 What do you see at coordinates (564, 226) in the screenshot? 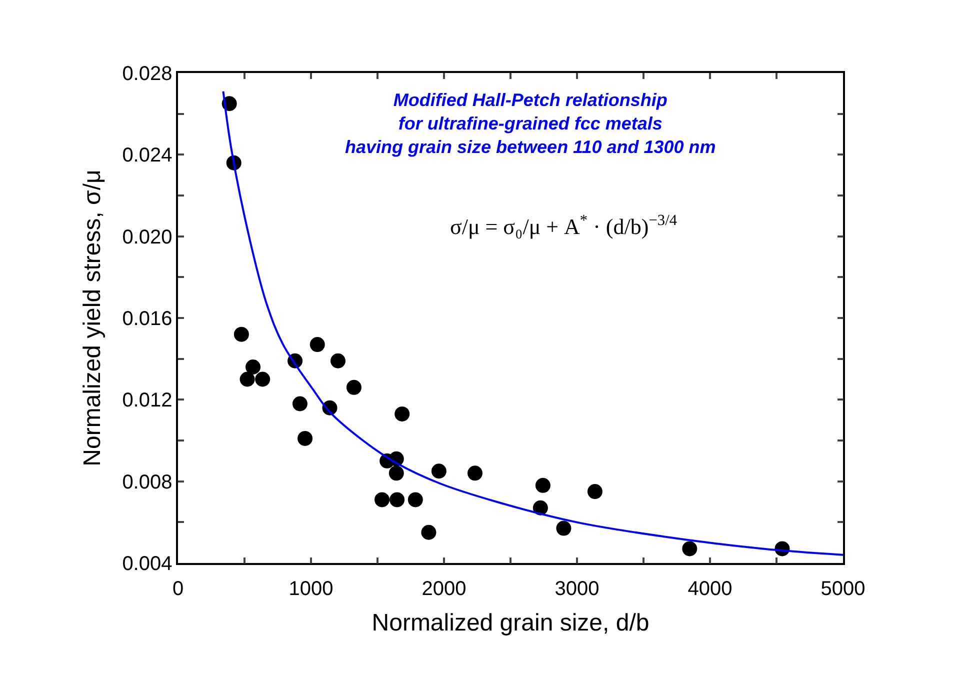
I see `annotation: σ/μ = σ₀/μ + A$^{*}$ · (d/b)$^{−3/4}$` at bounding box center [564, 226].